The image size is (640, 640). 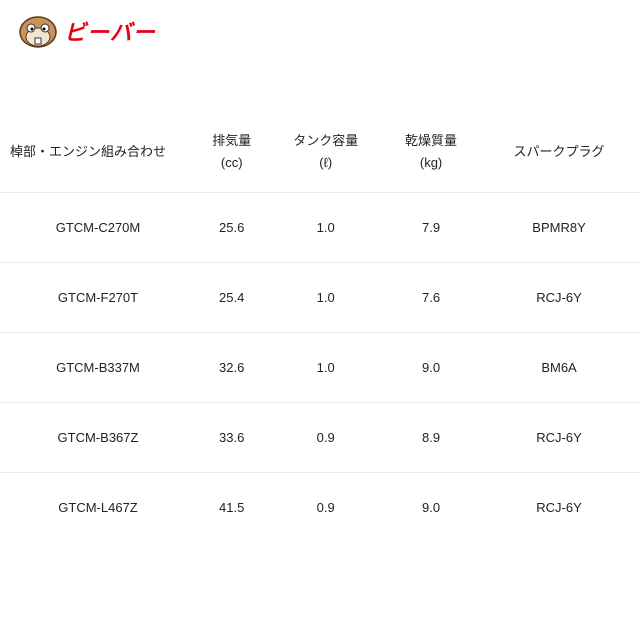 I want to click on table-row: GTCM-L467Z 41.5 0.9 9.0 RCJ-6Y, so click(x=320, y=507).